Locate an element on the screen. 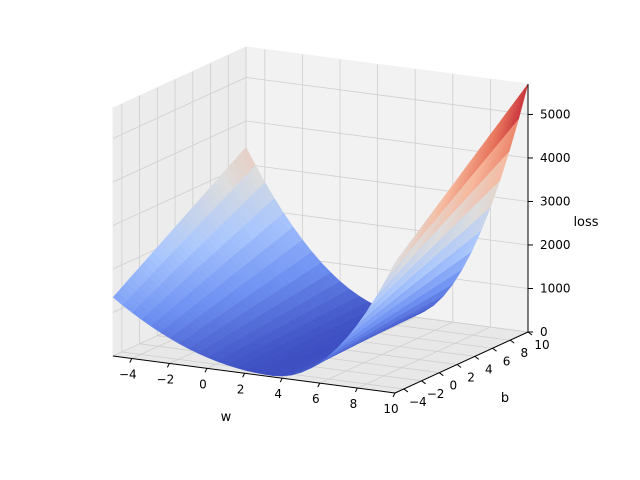  y-tick-label: −4 is located at coordinates (418, 402).